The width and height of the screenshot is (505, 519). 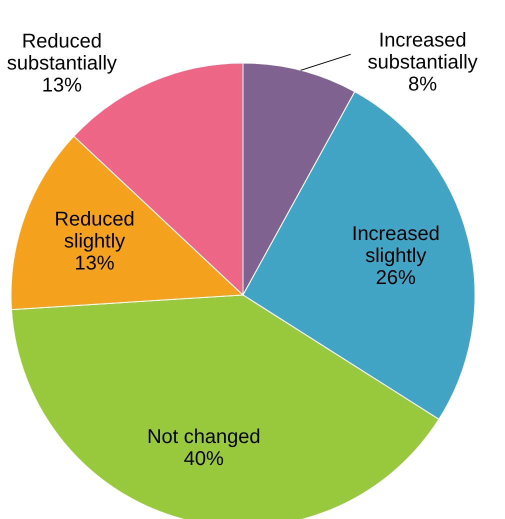 I want to click on data-label: 26%, so click(x=396, y=277).